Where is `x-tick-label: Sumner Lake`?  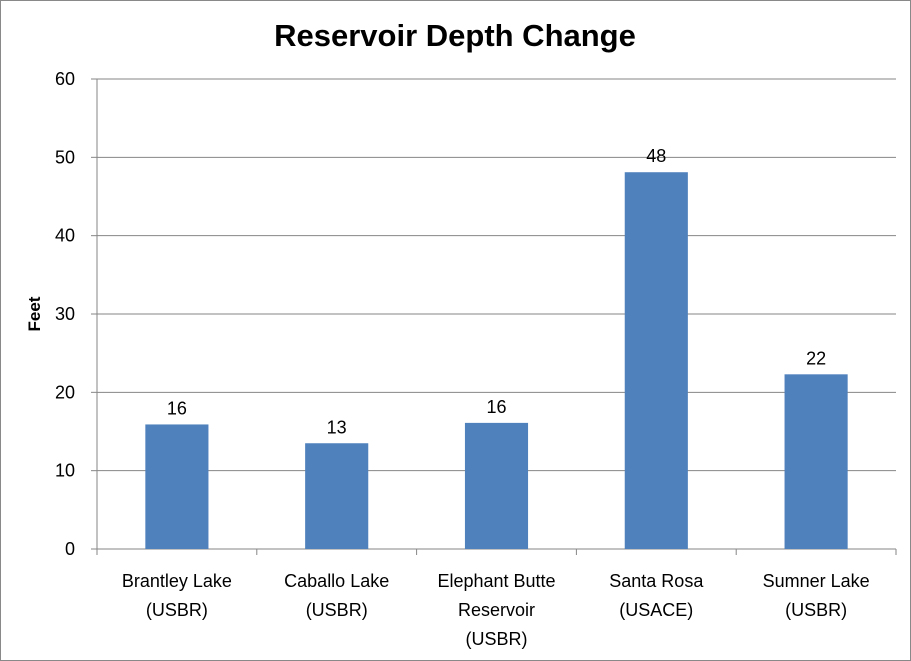
x-tick-label: Sumner Lake is located at coordinates (816, 581).